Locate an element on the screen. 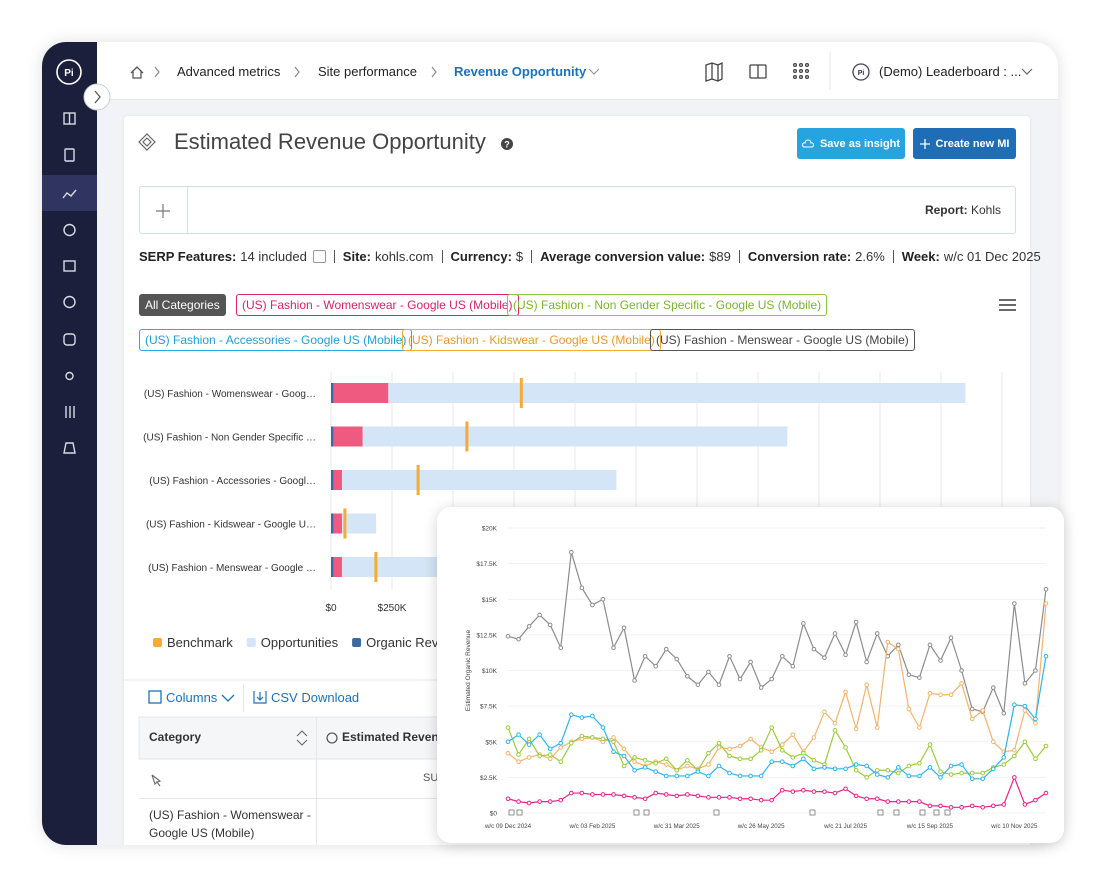 This screenshot has height=886, width=1100. y-tick-label: $0 is located at coordinates (494, 814).